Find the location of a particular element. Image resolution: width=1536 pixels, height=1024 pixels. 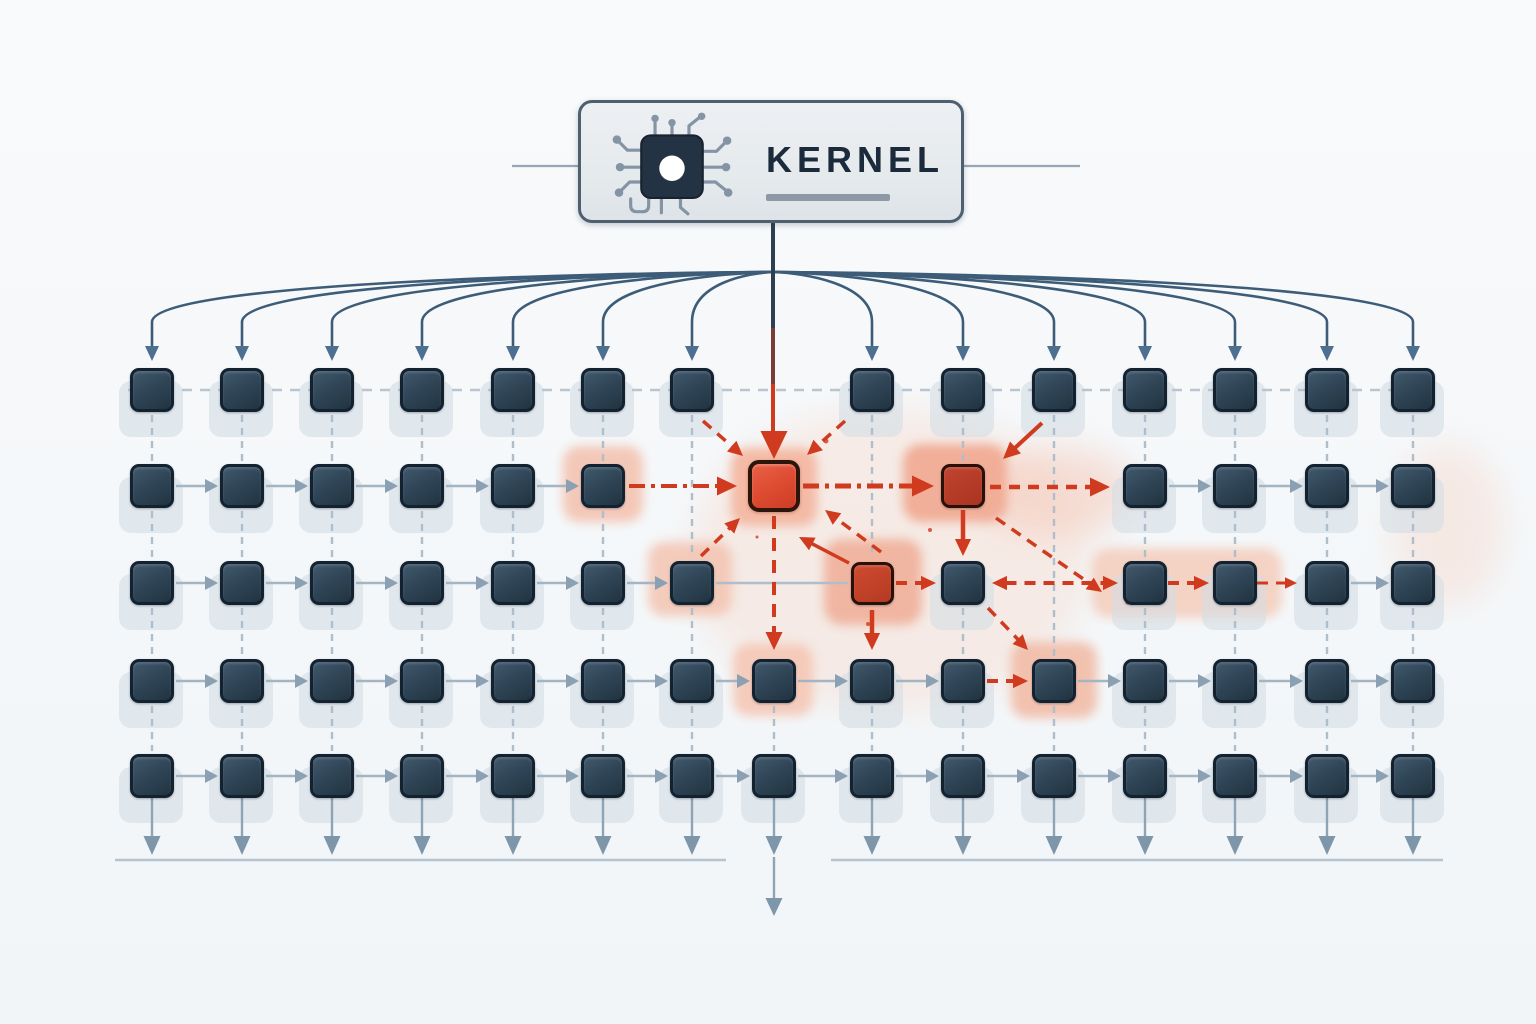

red-arrow-tertiary-down is located at coordinates (872, 630).